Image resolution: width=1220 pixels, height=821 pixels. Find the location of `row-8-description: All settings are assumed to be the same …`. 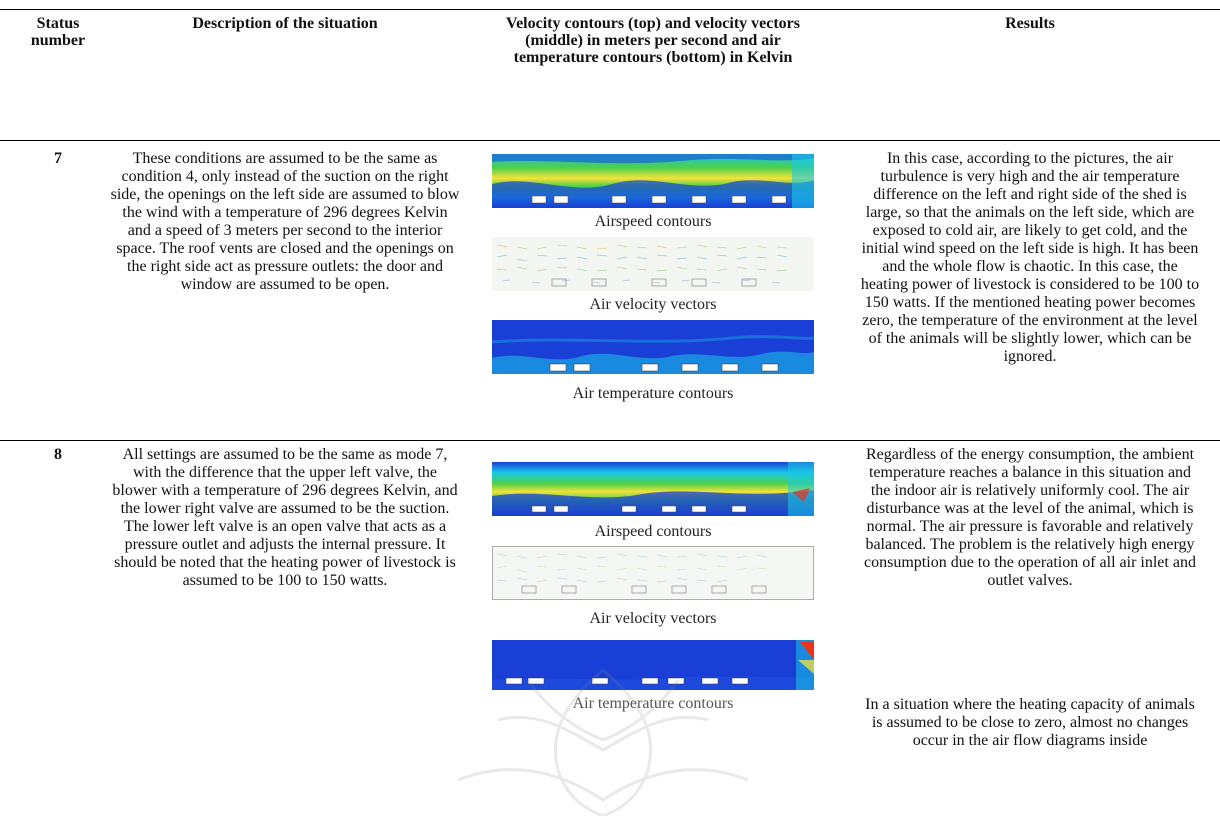

row-8-description: All settings are assumed to be the same … is located at coordinates (285, 517).